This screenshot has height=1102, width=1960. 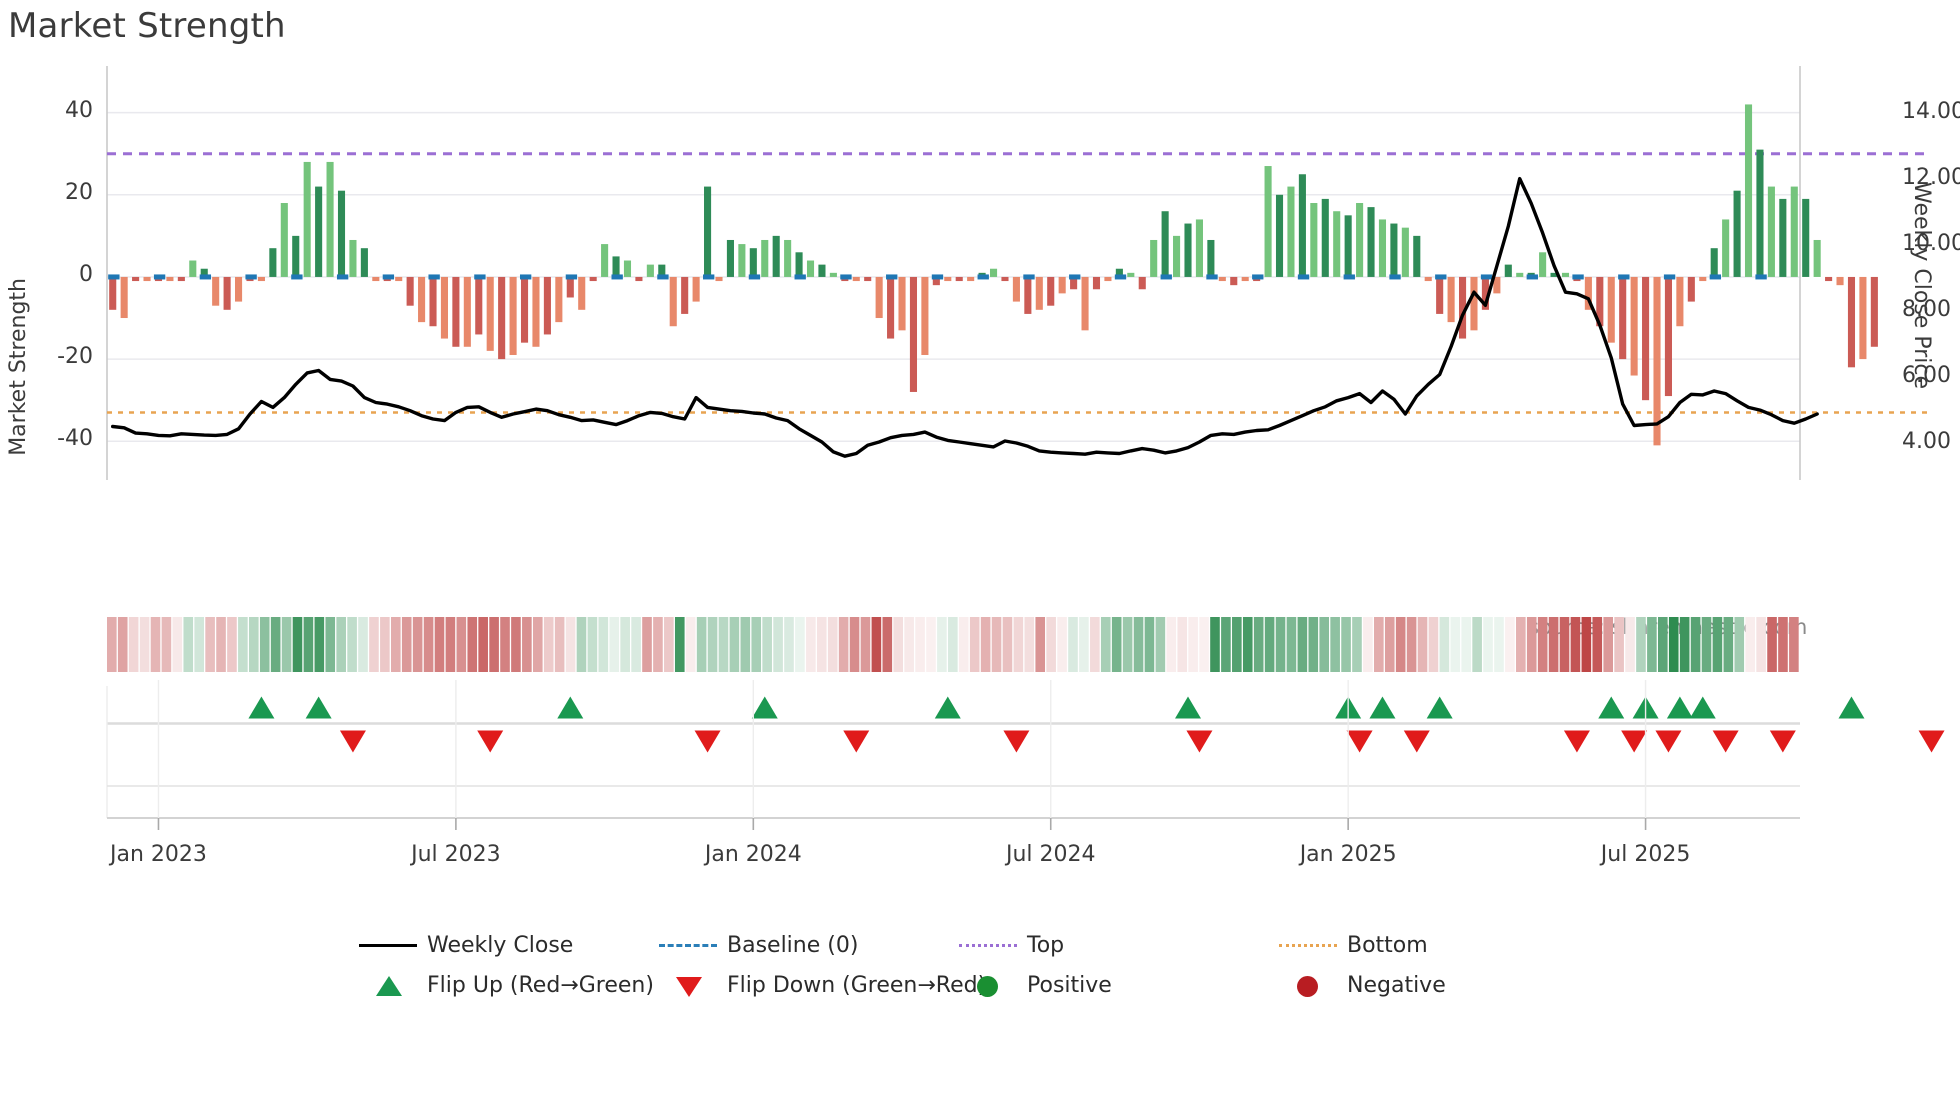 I want to click on legend-label: Flip Down (Green→Red), so click(x=857, y=985).